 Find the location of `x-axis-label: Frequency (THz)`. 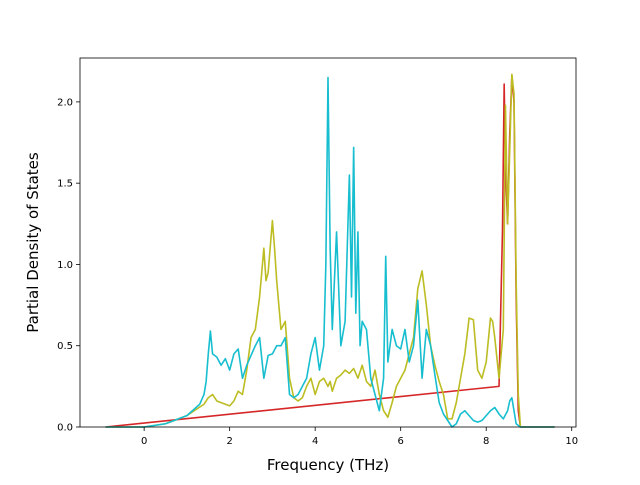

x-axis-label: Frequency (THz) is located at coordinates (328, 465).